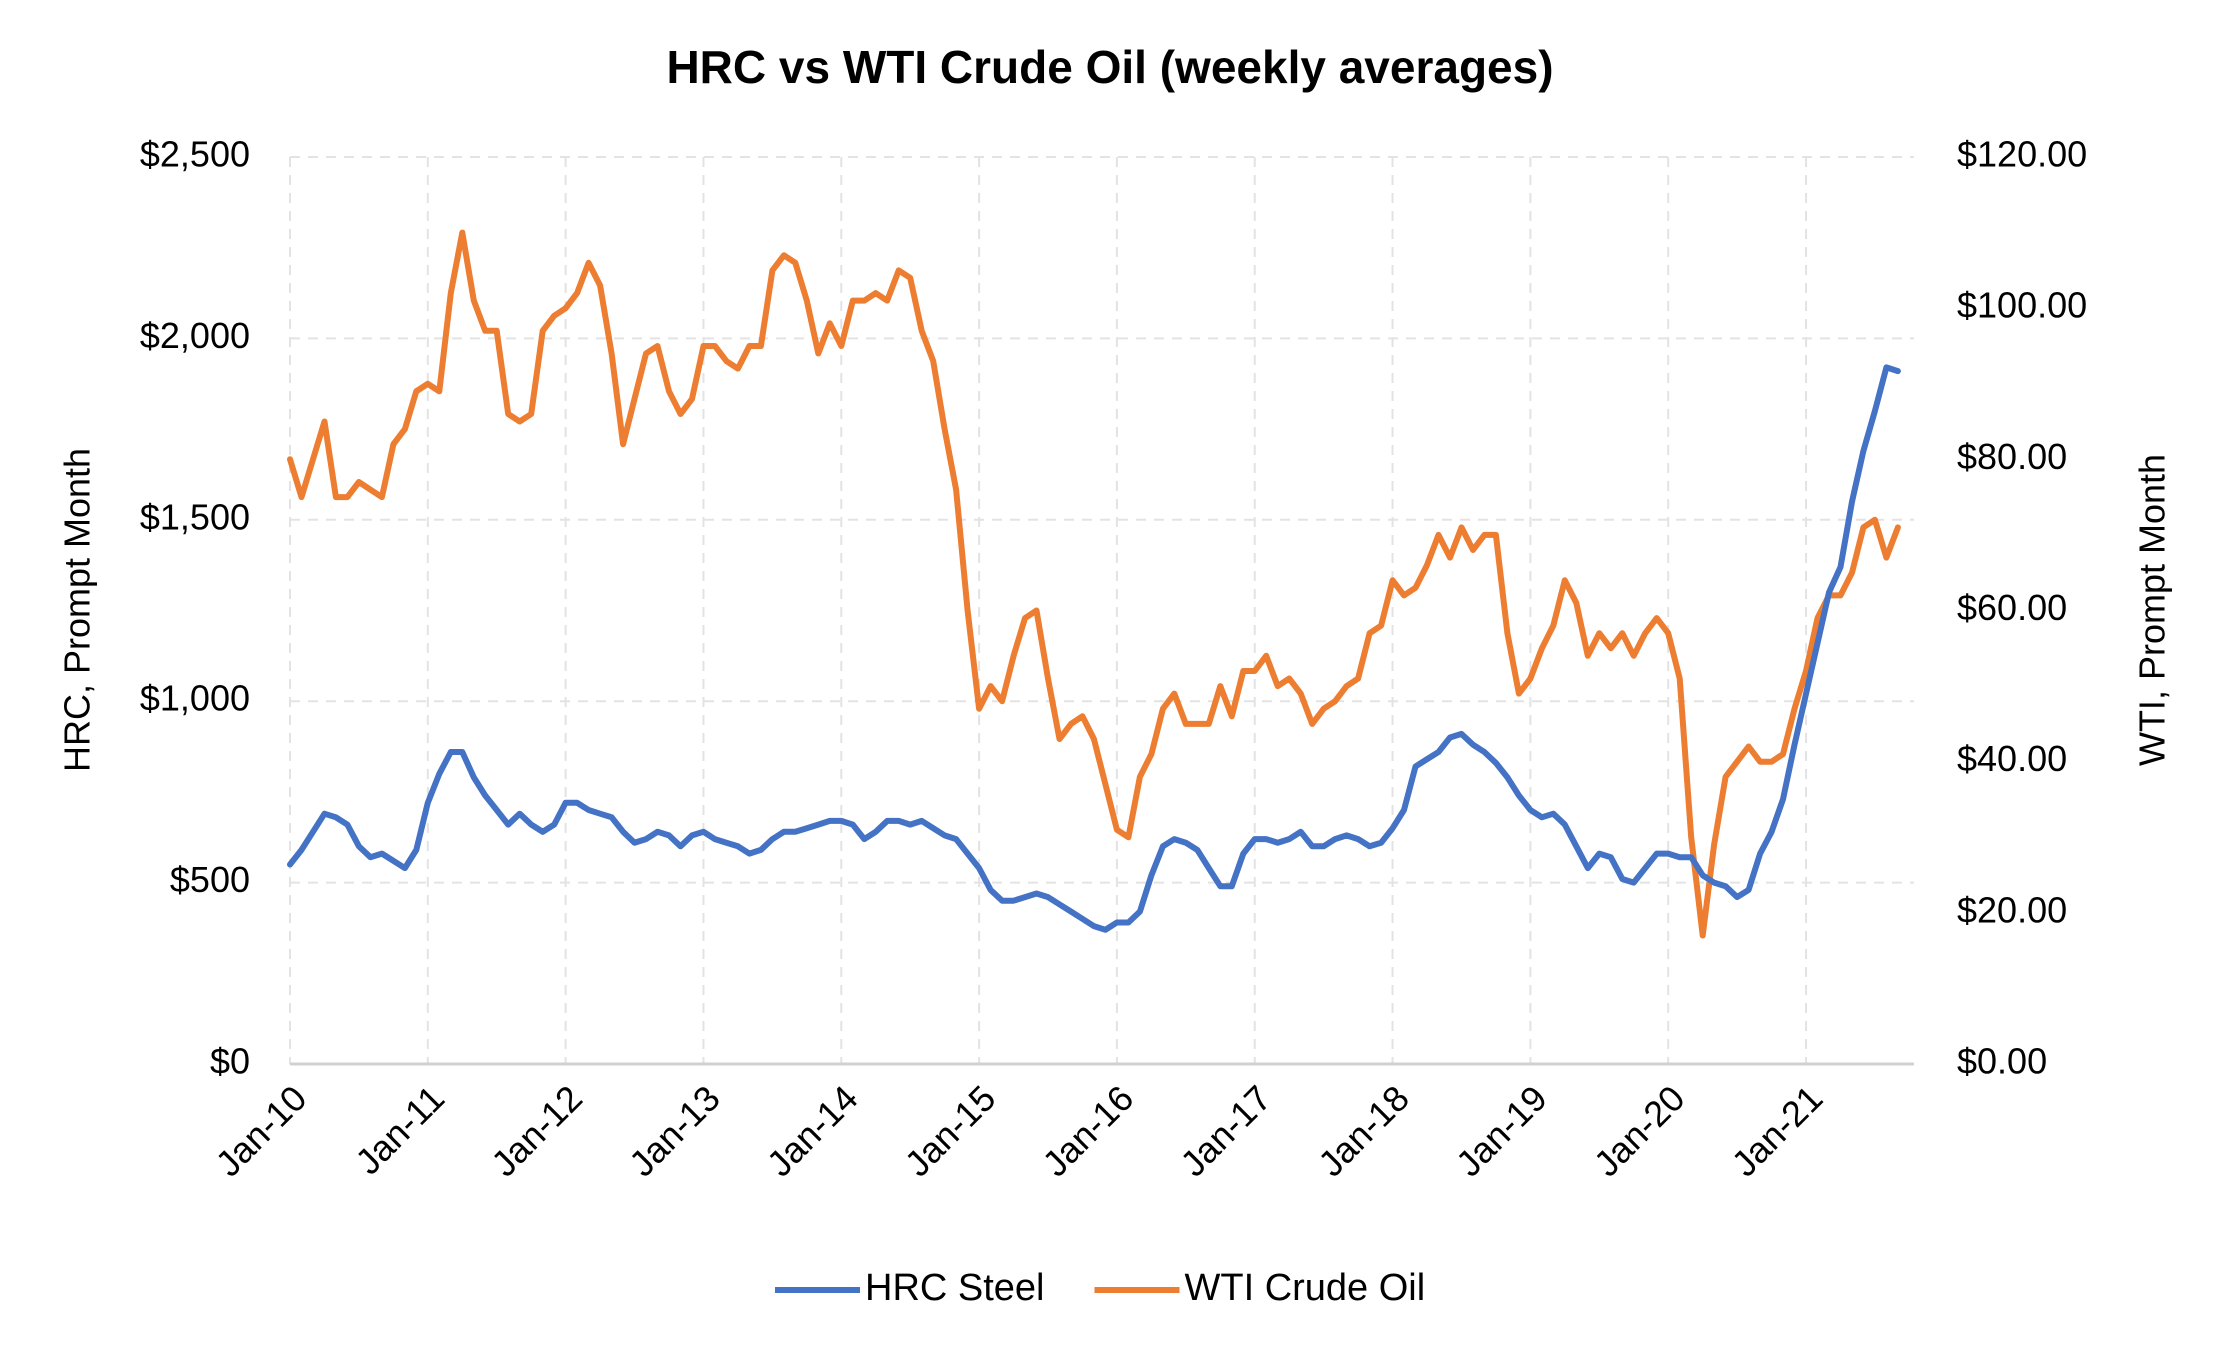  Describe the element at coordinates (2012, 607) in the screenshot. I see `y2-tick-label: $60.00` at that location.